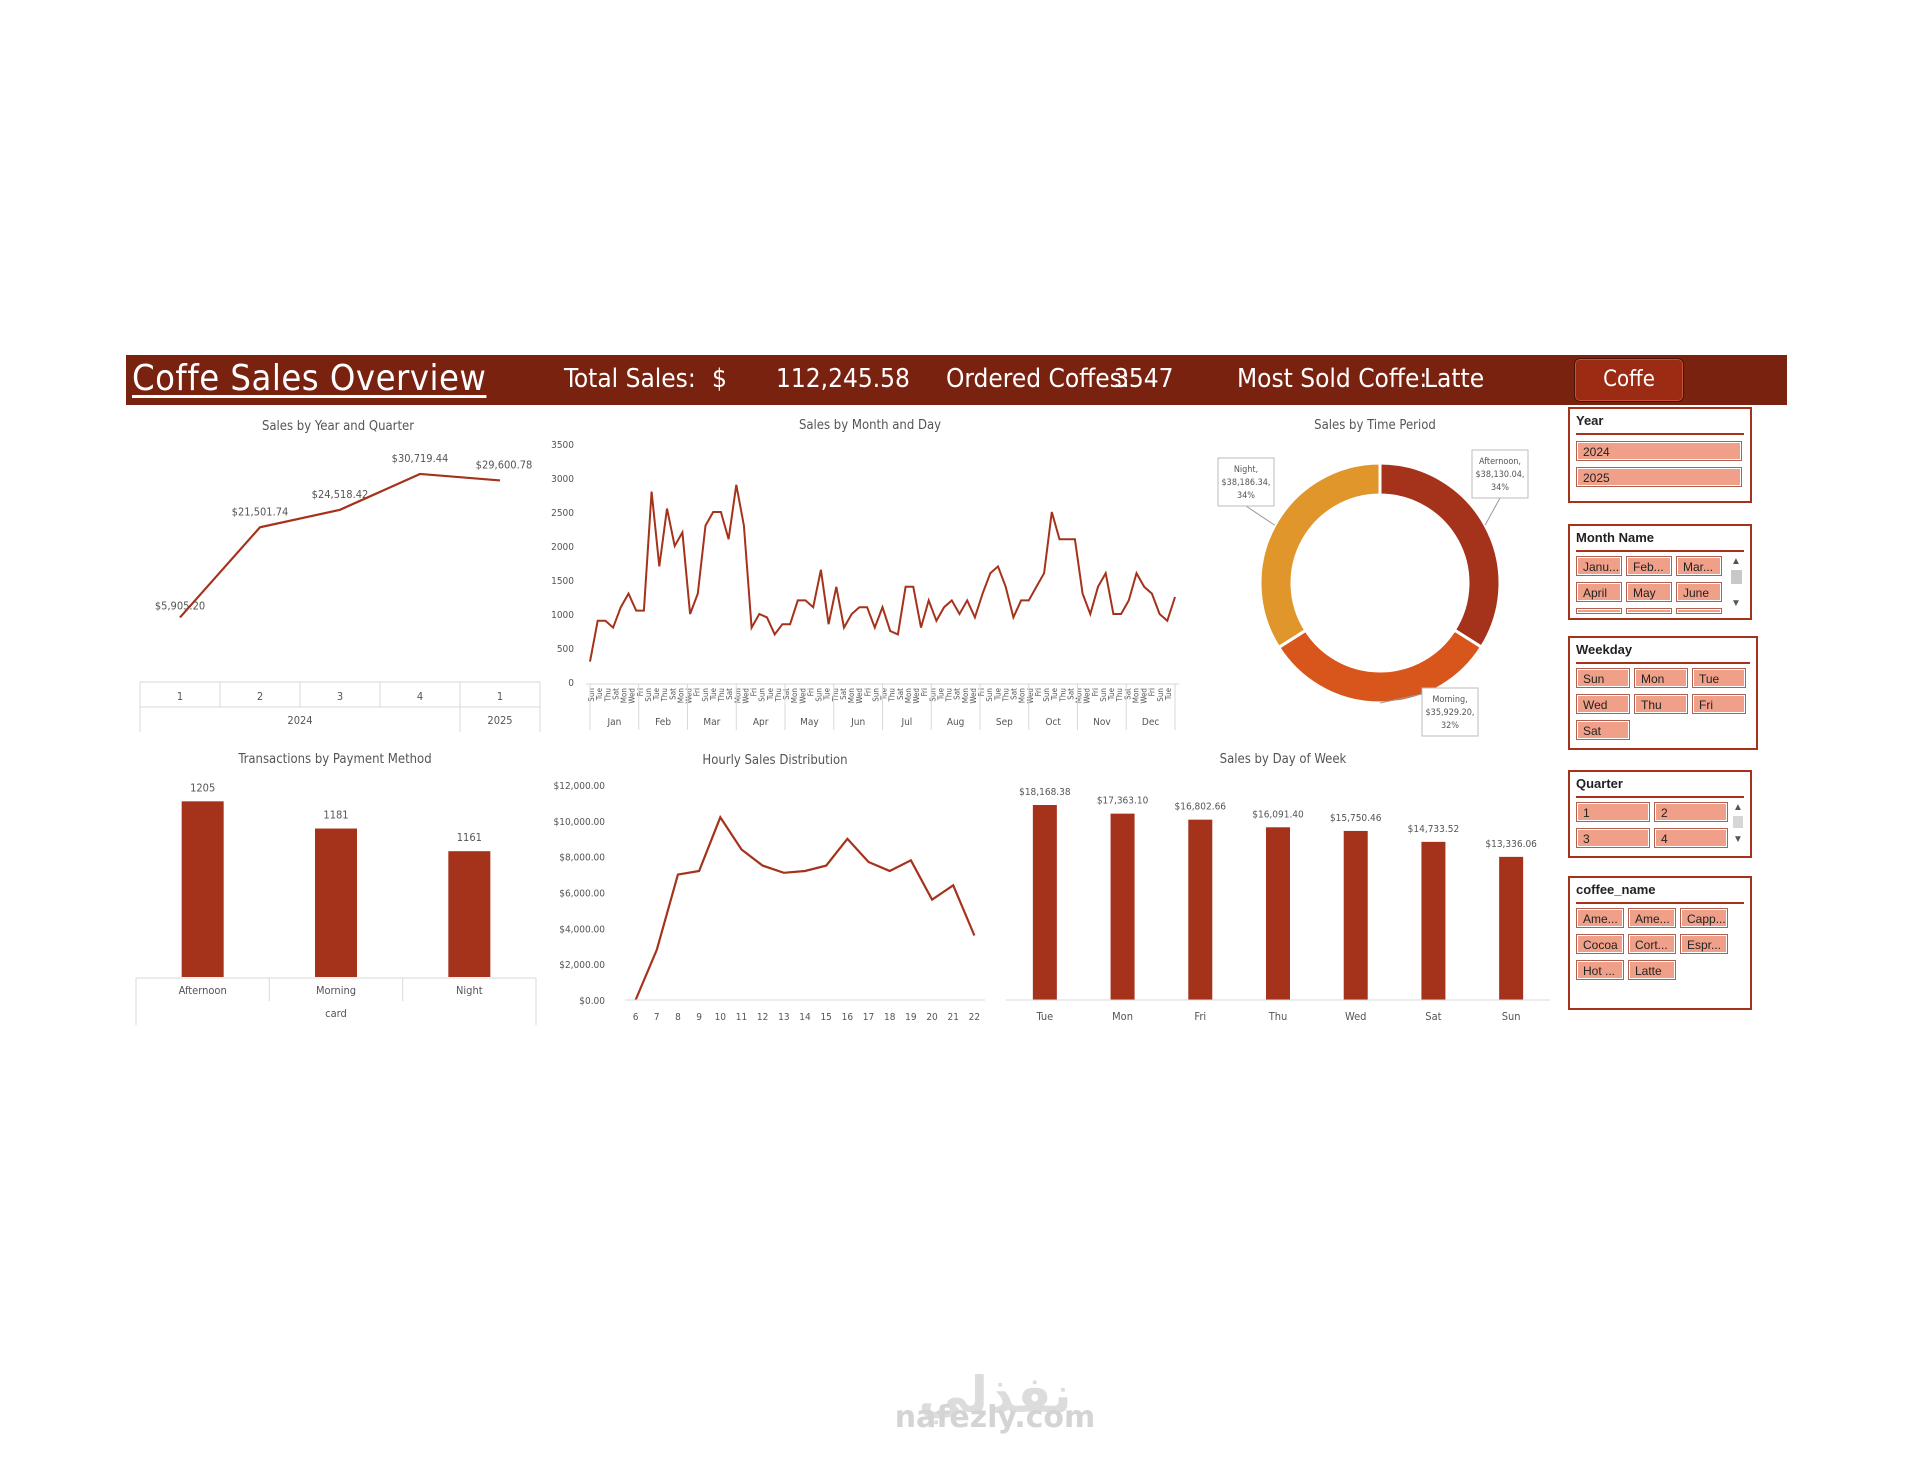 The width and height of the screenshot is (1920, 1484). What do you see at coordinates (1691, 838) in the screenshot?
I see `quarter-item-4: 4` at bounding box center [1691, 838].